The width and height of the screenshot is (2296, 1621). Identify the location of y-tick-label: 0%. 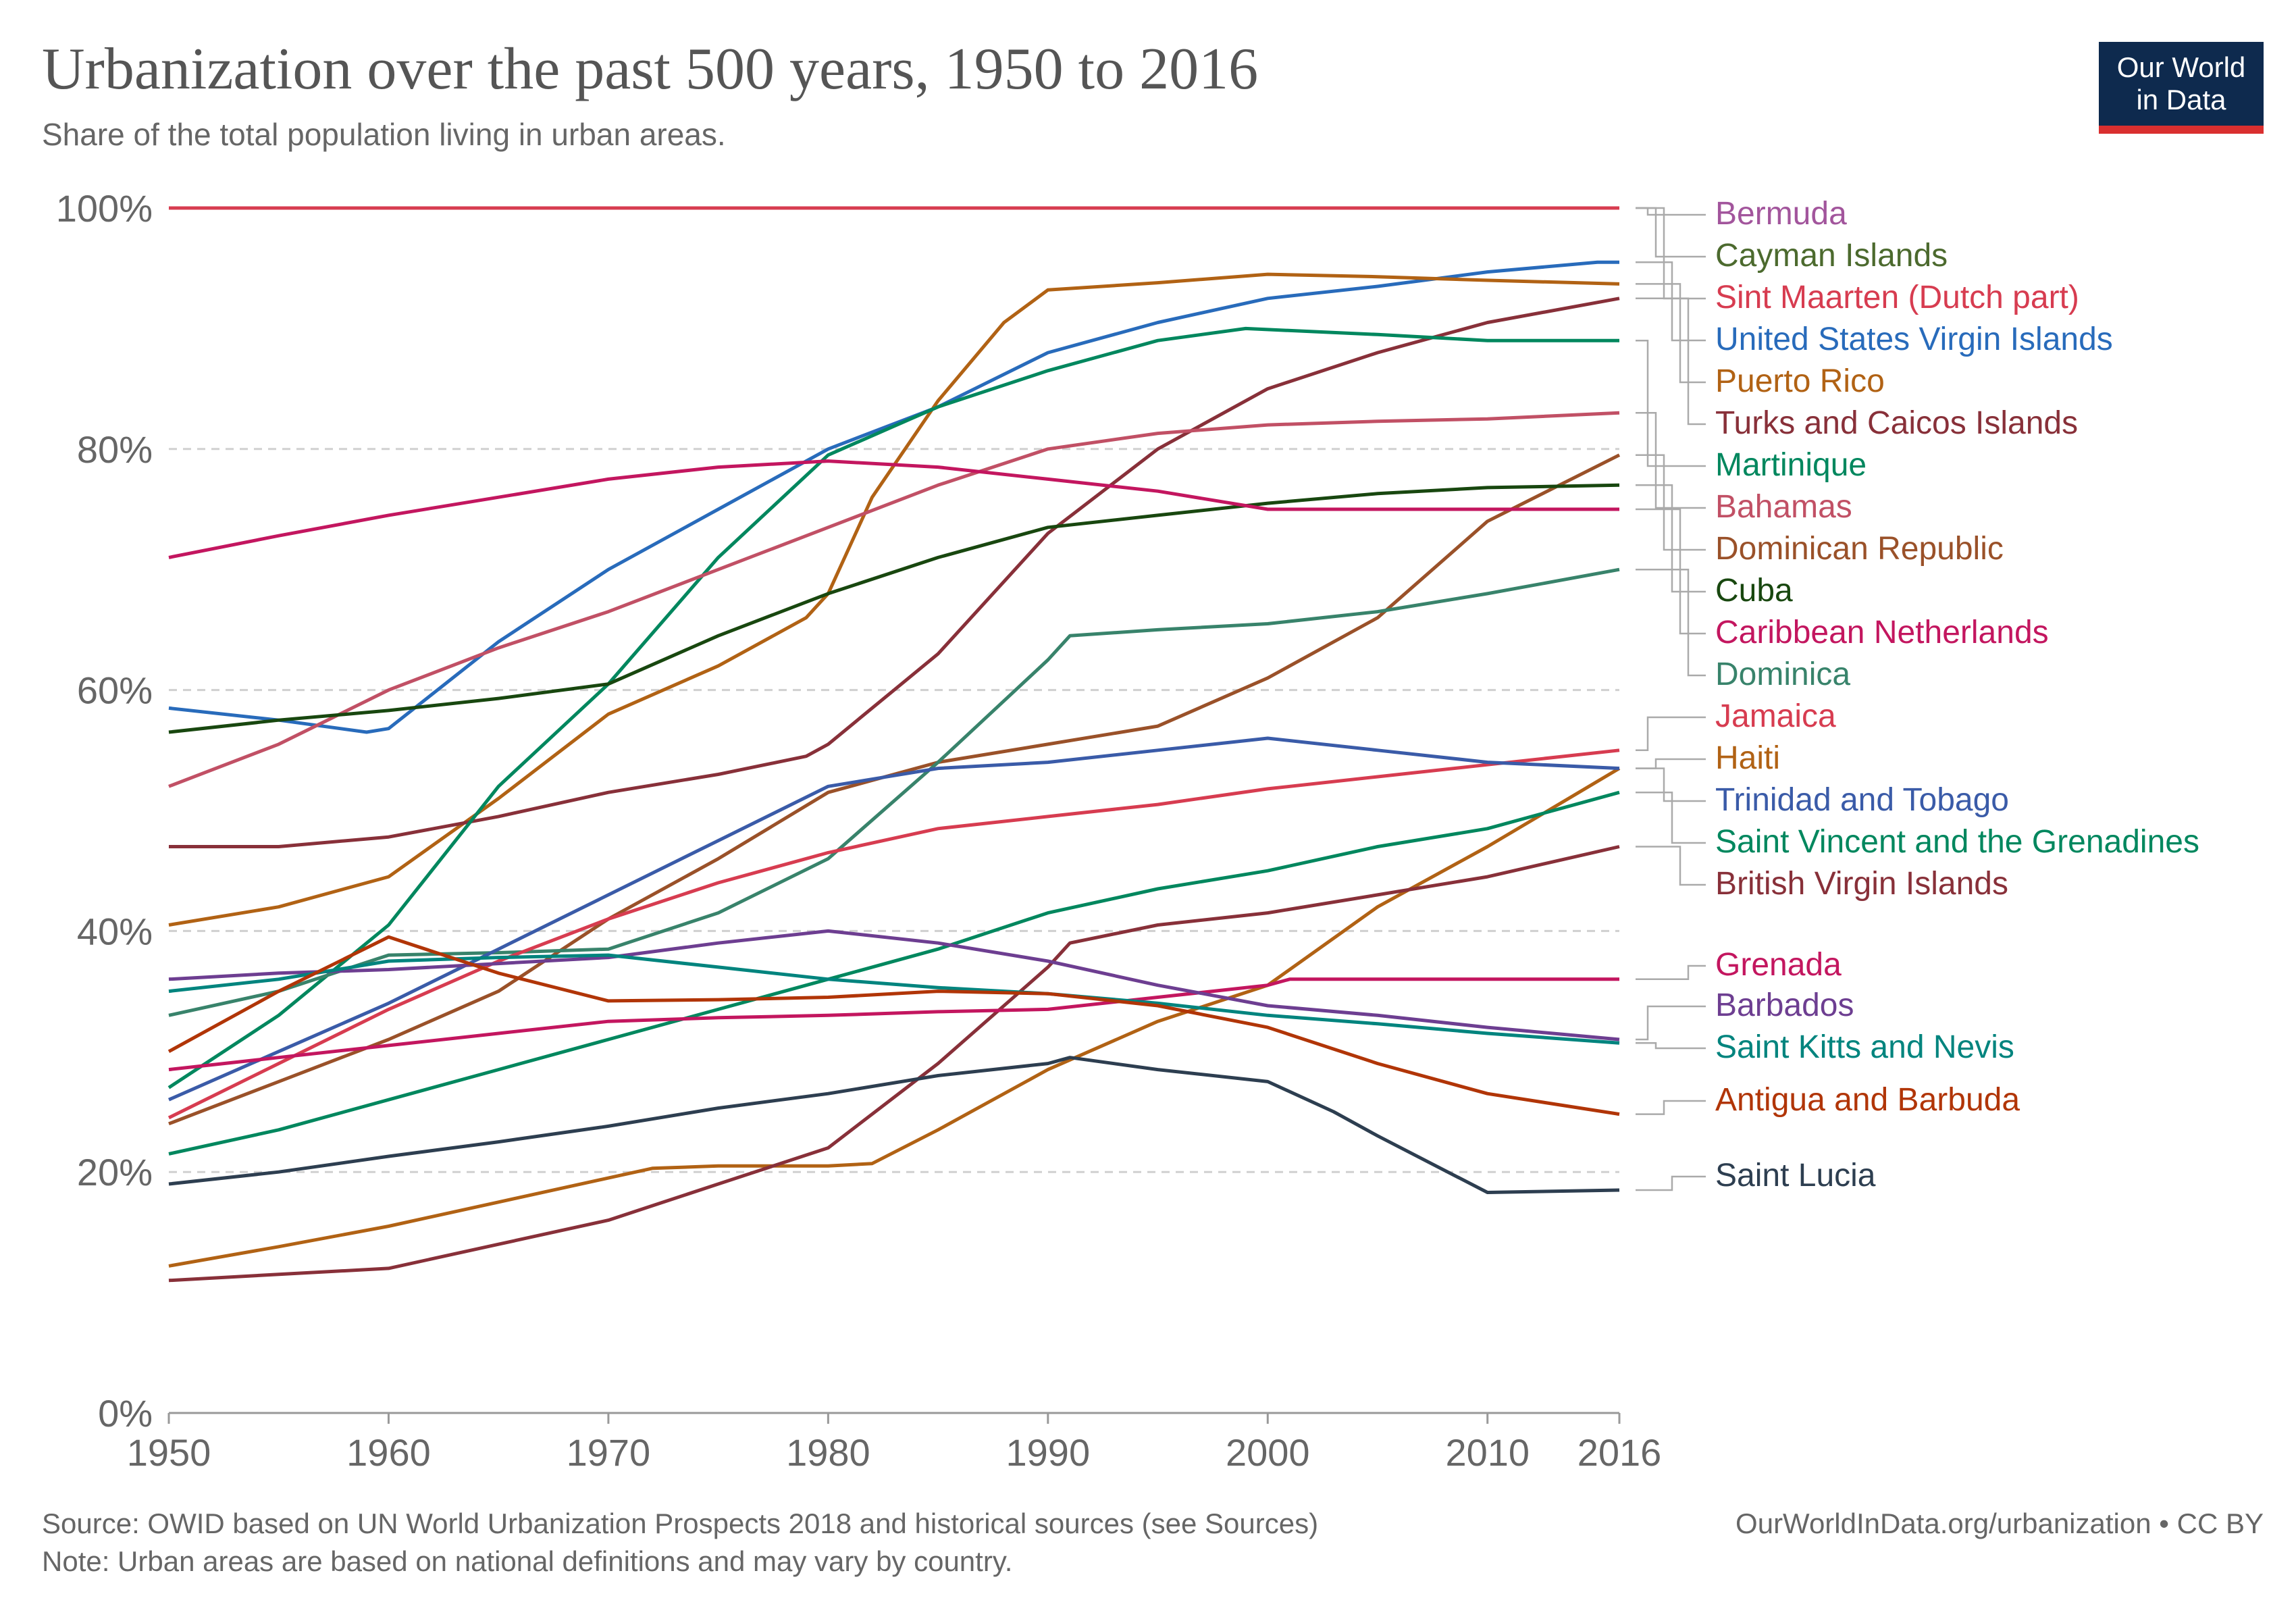
(126, 1414).